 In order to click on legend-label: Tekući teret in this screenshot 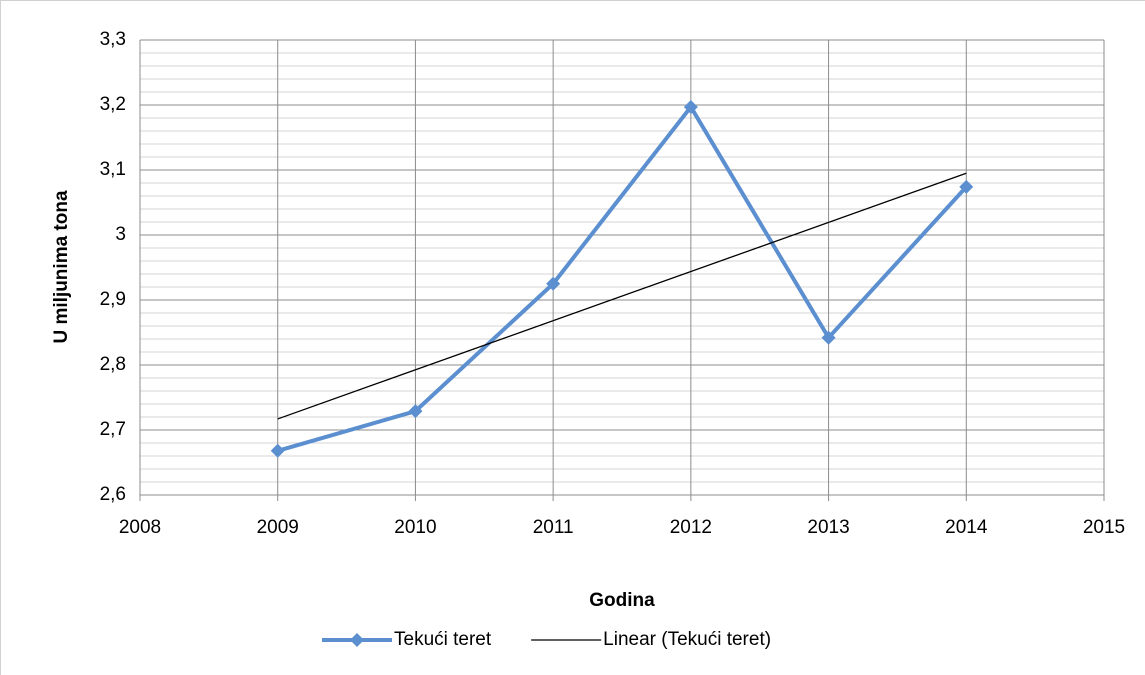, I will do `click(443, 639)`.